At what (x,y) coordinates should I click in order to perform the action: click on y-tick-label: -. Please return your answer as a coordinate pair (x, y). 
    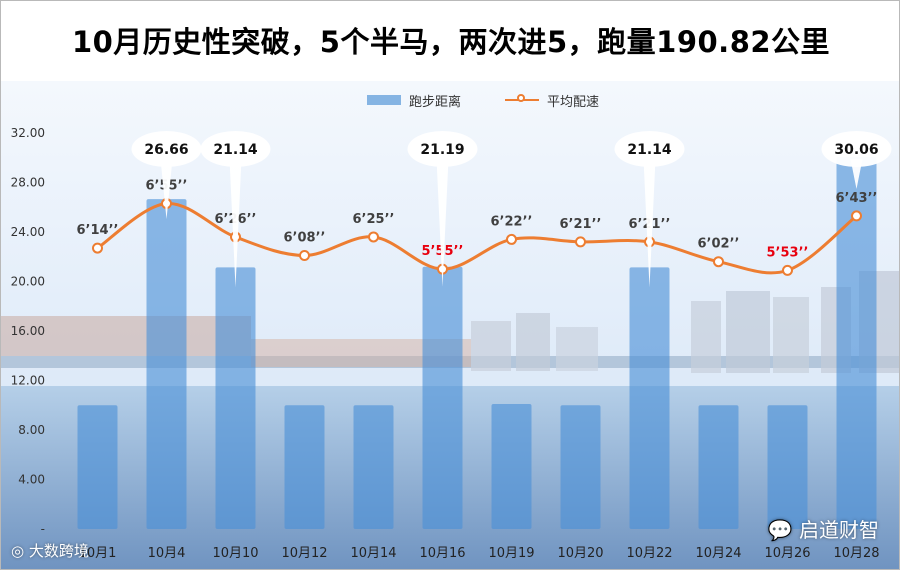
    Looking at the image, I should click on (43, 529).